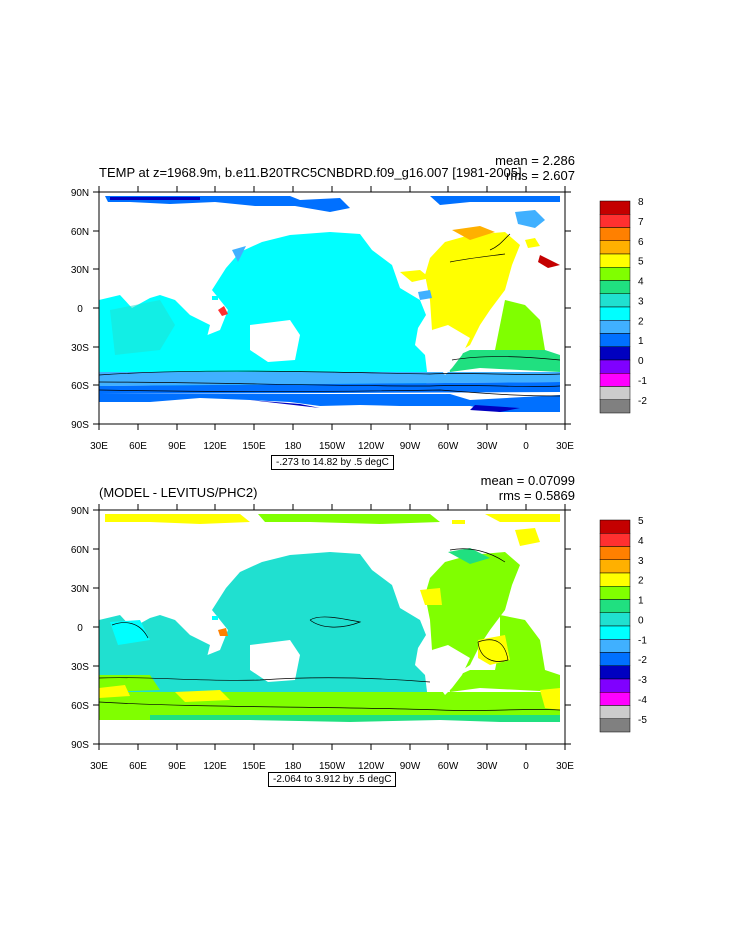 The width and height of the screenshot is (733, 945). What do you see at coordinates (329, 418) in the screenshot?
I see `antarctica-land` at bounding box center [329, 418].